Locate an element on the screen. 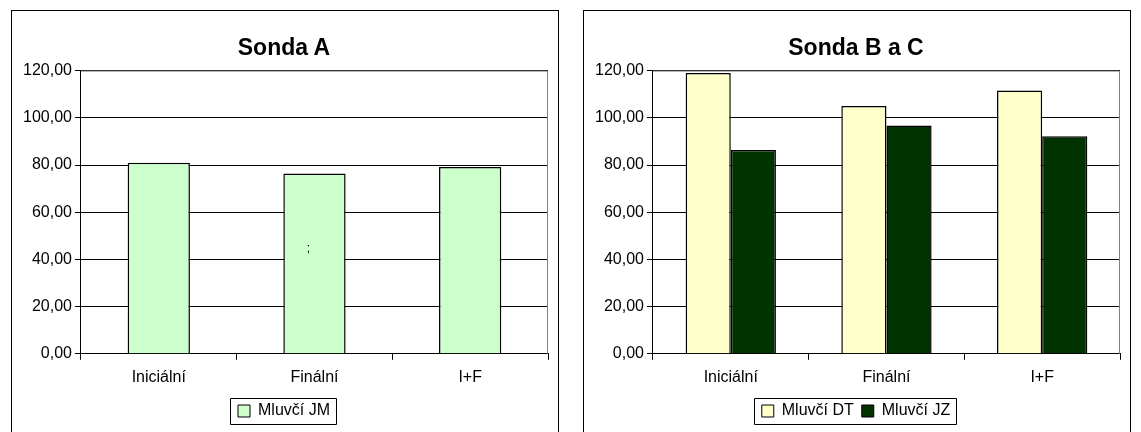 The width and height of the screenshot is (1141, 432). legend-label: Mluvčí DT is located at coordinates (817, 410).